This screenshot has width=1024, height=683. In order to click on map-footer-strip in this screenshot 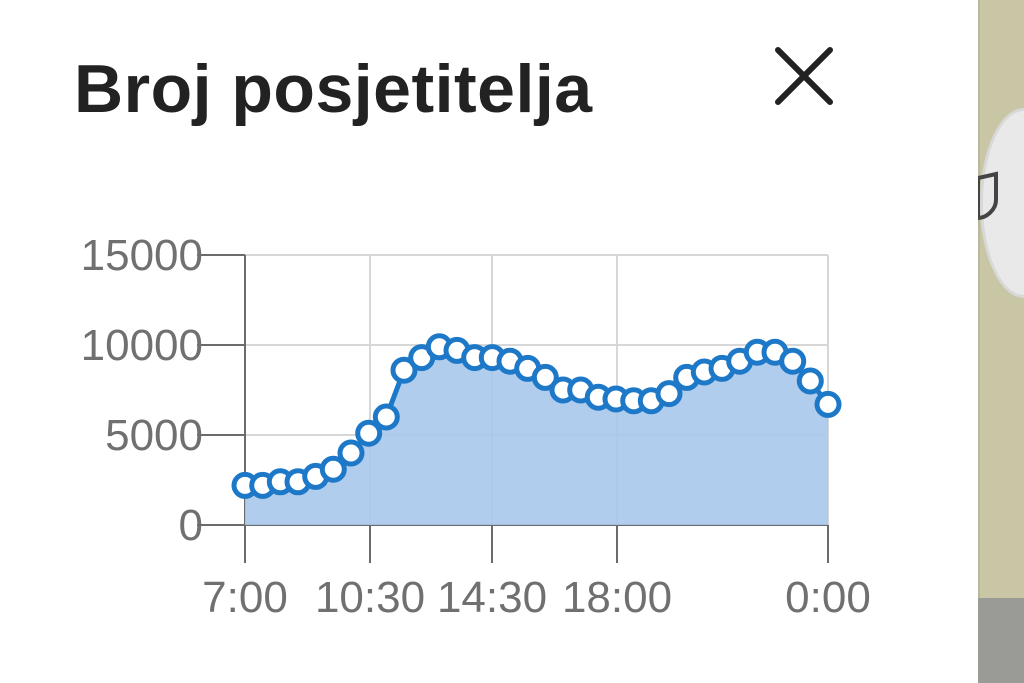, I will do `click(1001, 640)`.